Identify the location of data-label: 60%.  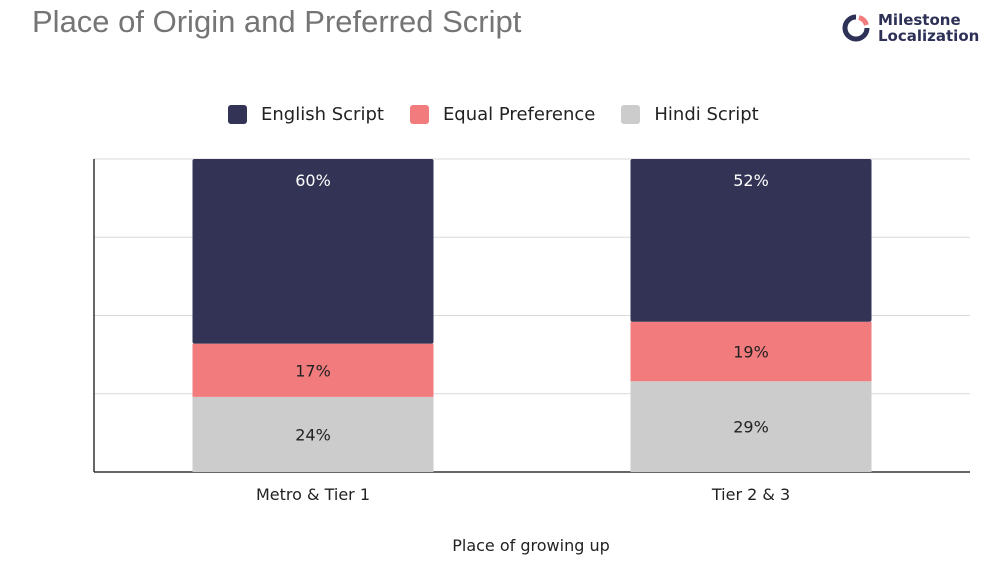
(313, 180).